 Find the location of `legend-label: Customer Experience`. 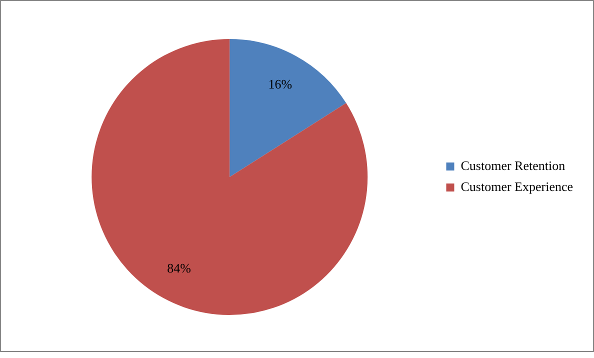

legend-label: Customer Experience is located at coordinates (517, 186).